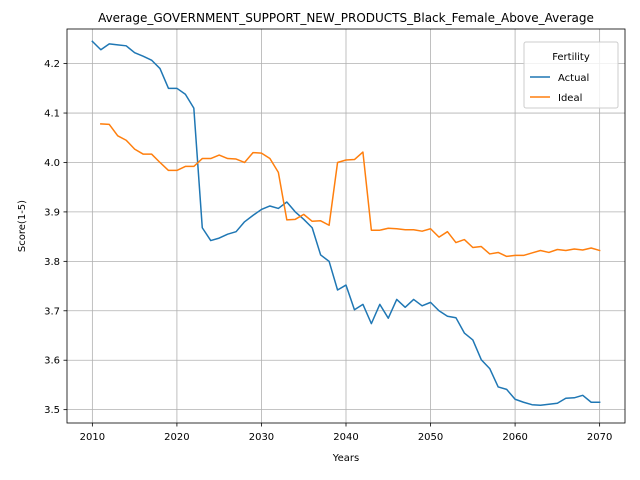 The height and width of the screenshot is (480, 640). Describe the element at coordinates (345, 458) in the screenshot. I see `x-axis-title: Years` at that location.